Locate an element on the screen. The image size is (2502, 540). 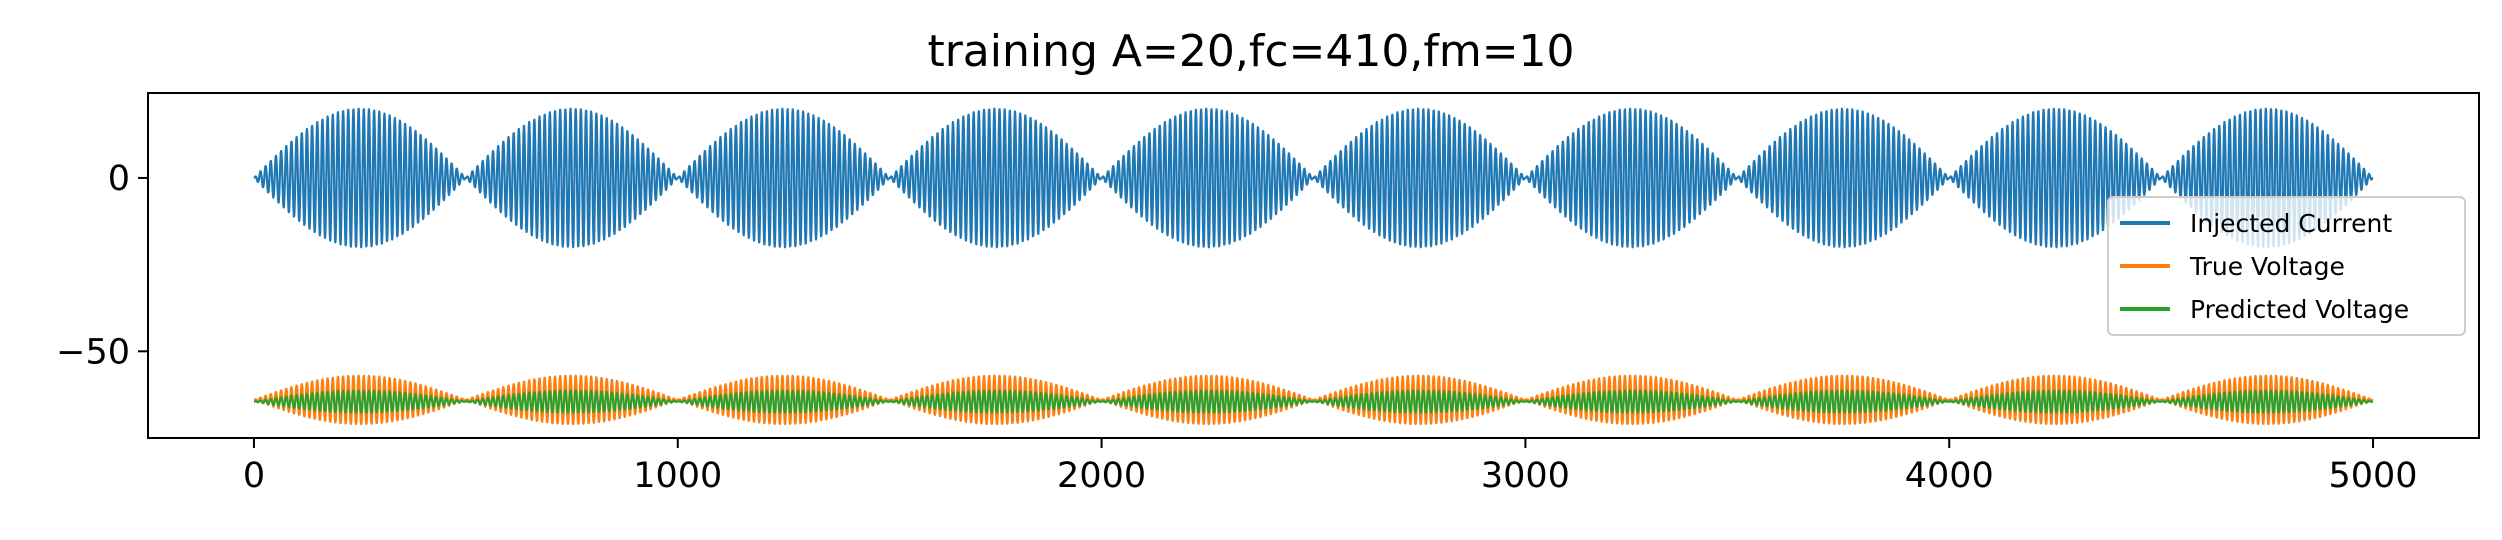
x-tick-label: 5000 is located at coordinates (2373, 476).